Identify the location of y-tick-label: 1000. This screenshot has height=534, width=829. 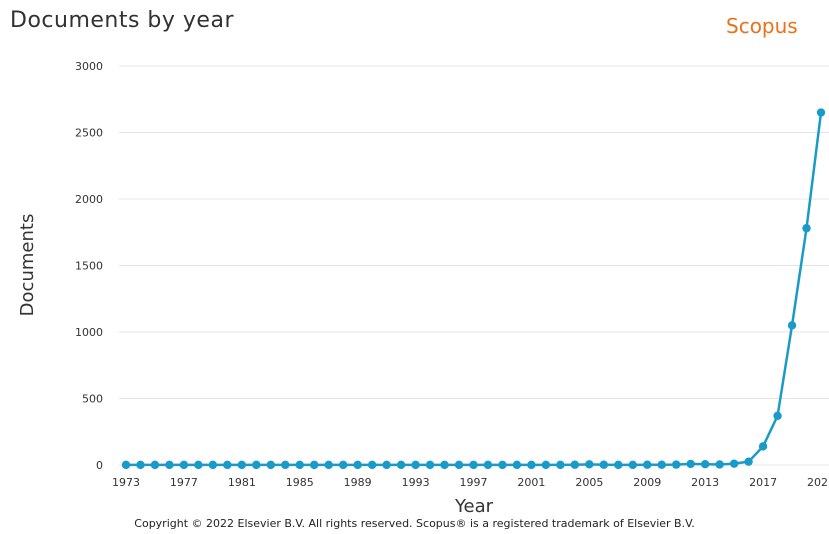
(89, 332).